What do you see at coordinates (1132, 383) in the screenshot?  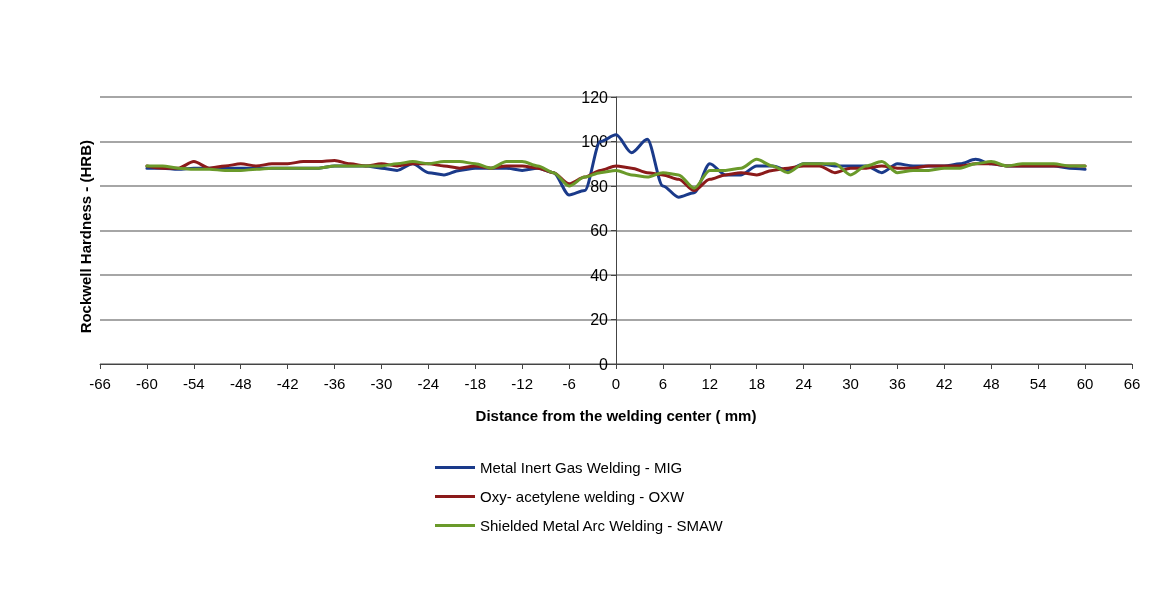 I see `x-tick-label: 66` at bounding box center [1132, 383].